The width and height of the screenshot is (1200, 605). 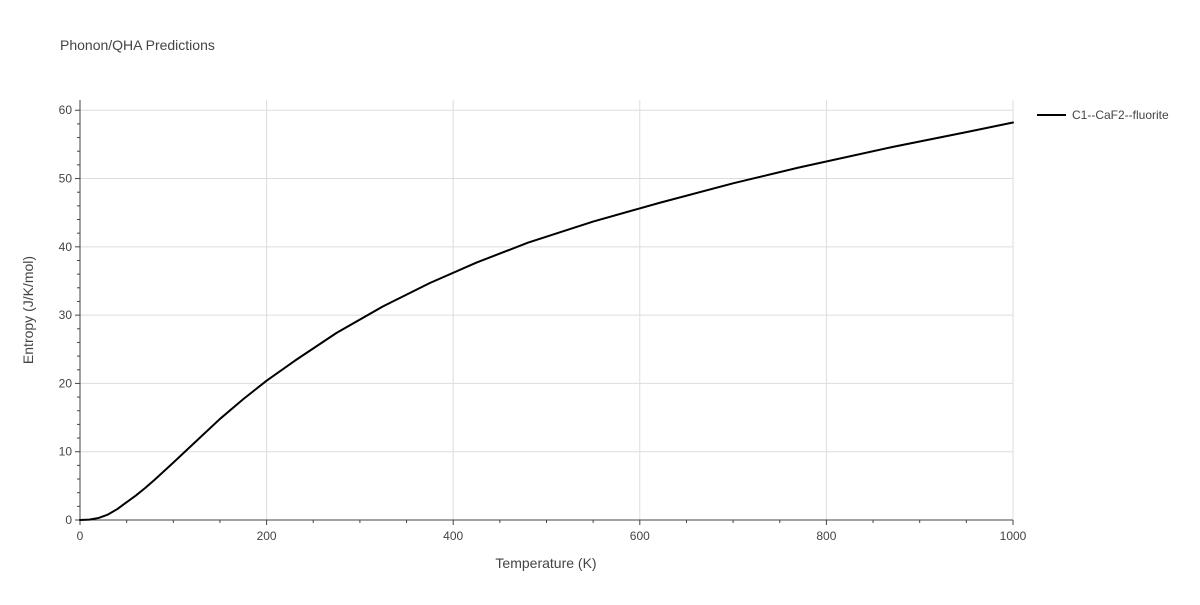 What do you see at coordinates (66, 383) in the screenshot?
I see `y-tick-label: 20` at bounding box center [66, 383].